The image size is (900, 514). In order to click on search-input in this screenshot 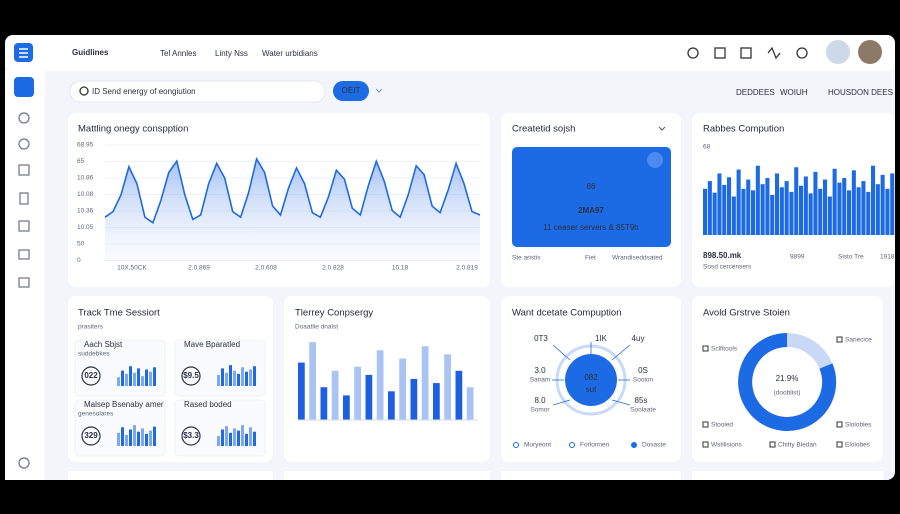, I will do `click(197, 91)`.